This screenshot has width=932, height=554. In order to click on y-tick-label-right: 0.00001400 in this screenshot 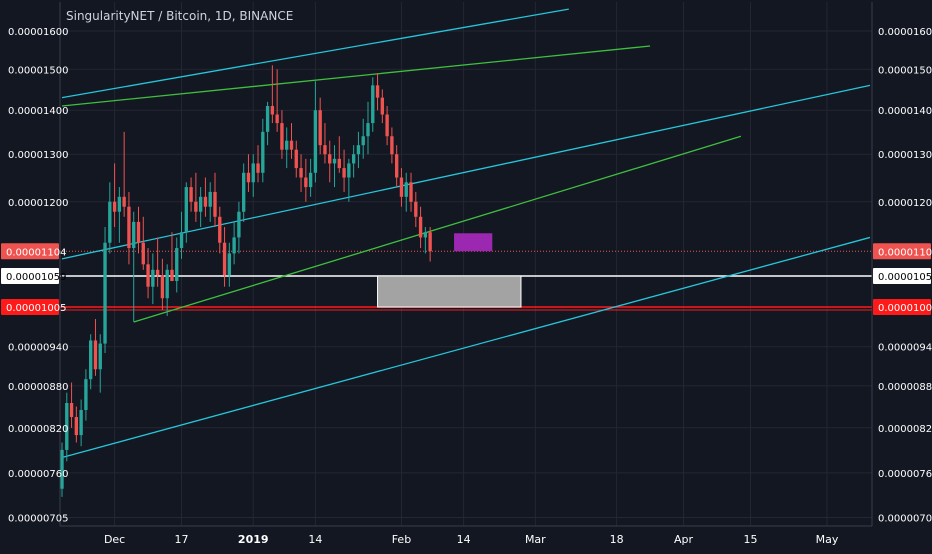, I will do `click(905, 111)`.